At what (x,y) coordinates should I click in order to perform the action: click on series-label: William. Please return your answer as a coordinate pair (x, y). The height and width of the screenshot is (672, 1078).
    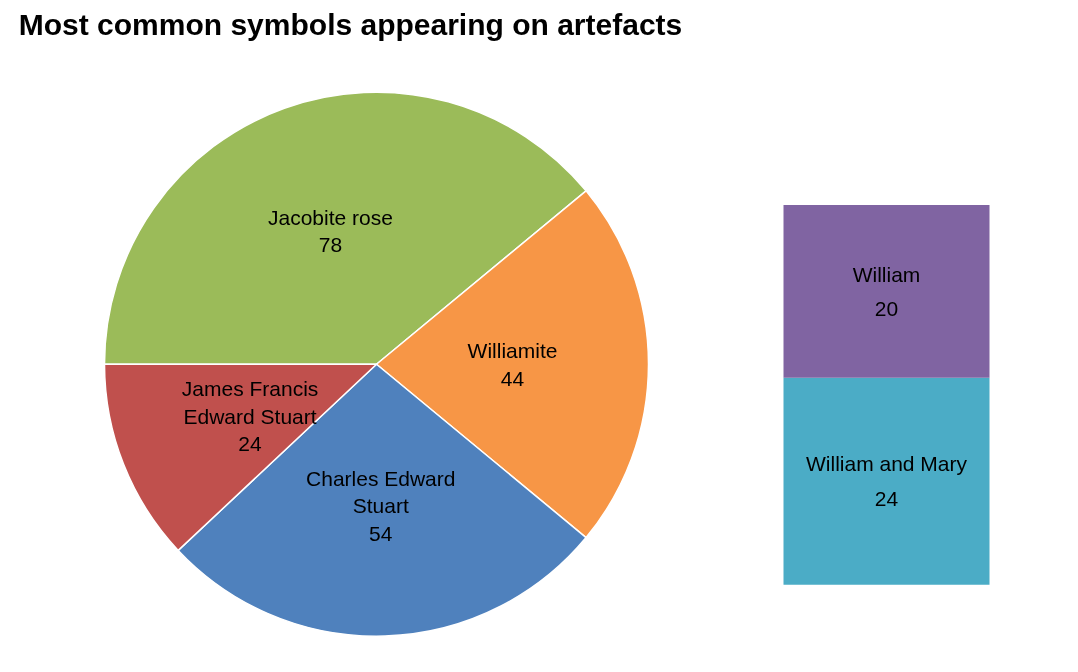
    Looking at the image, I should click on (886, 274).